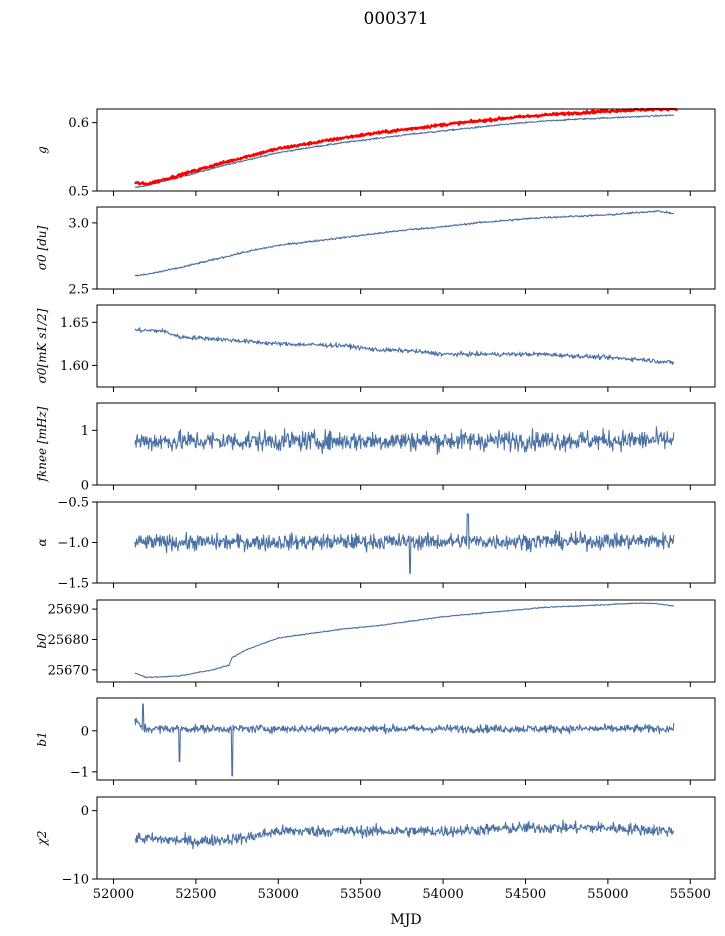  What do you see at coordinates (42, 444) in the screenshot?
I see `y-axis-label: fknee [mHz]` at bounding box center [42, 444].